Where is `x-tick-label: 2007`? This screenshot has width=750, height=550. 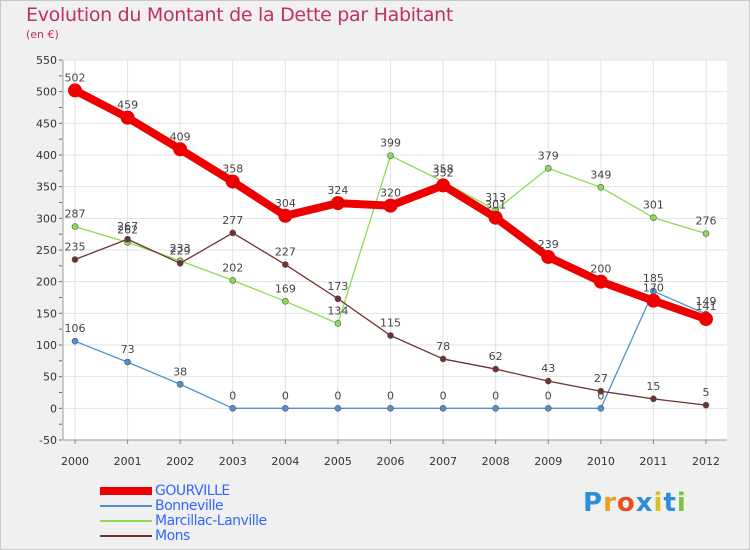 x-tick-label: 2007 is located at coordinates (443, 461).